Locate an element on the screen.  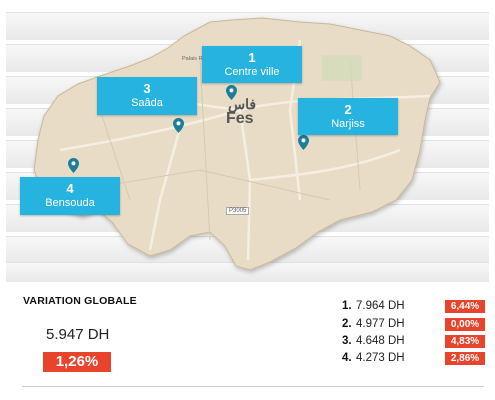
row-price: 4.977 DH is located at coordinates (380, 324).